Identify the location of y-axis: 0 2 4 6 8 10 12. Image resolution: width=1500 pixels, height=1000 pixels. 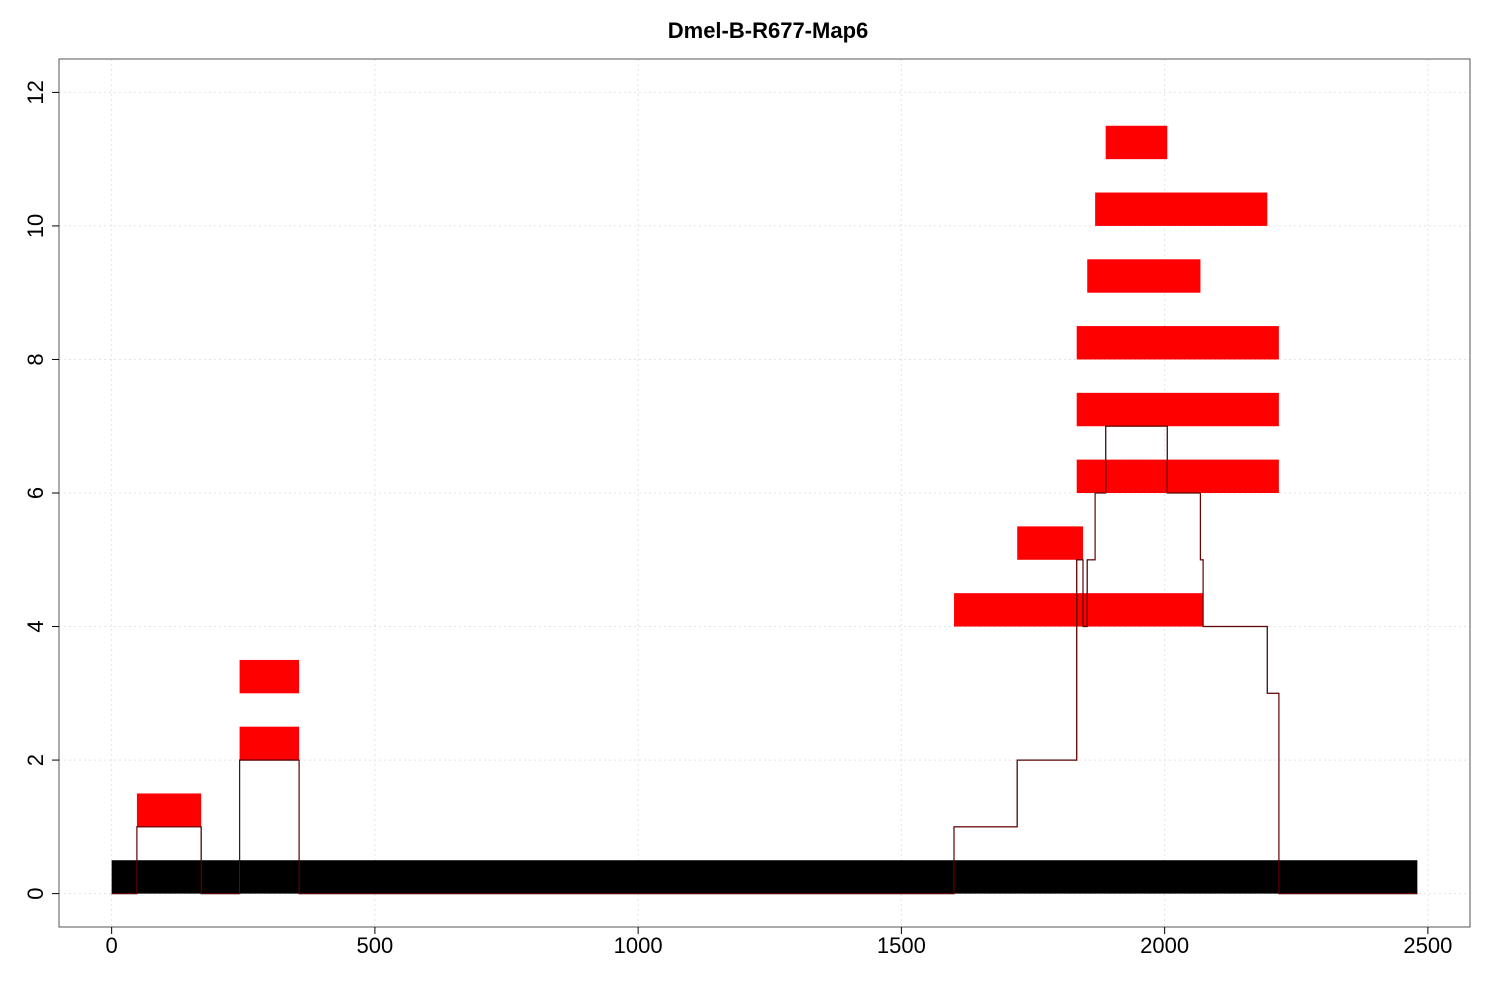
(41, 490).